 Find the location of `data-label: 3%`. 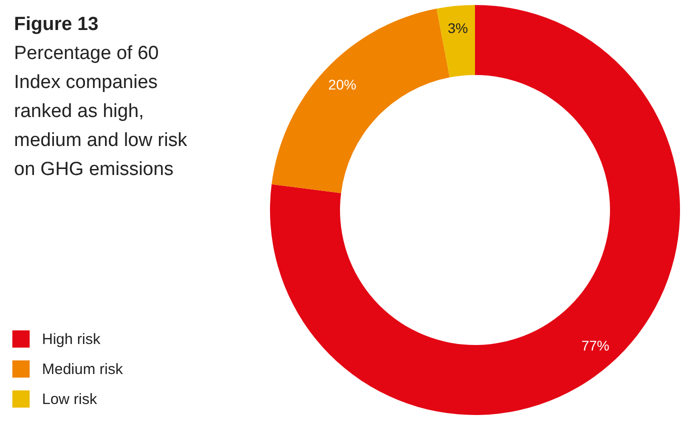

data-label: 3% is located at coordinates (458, 28).